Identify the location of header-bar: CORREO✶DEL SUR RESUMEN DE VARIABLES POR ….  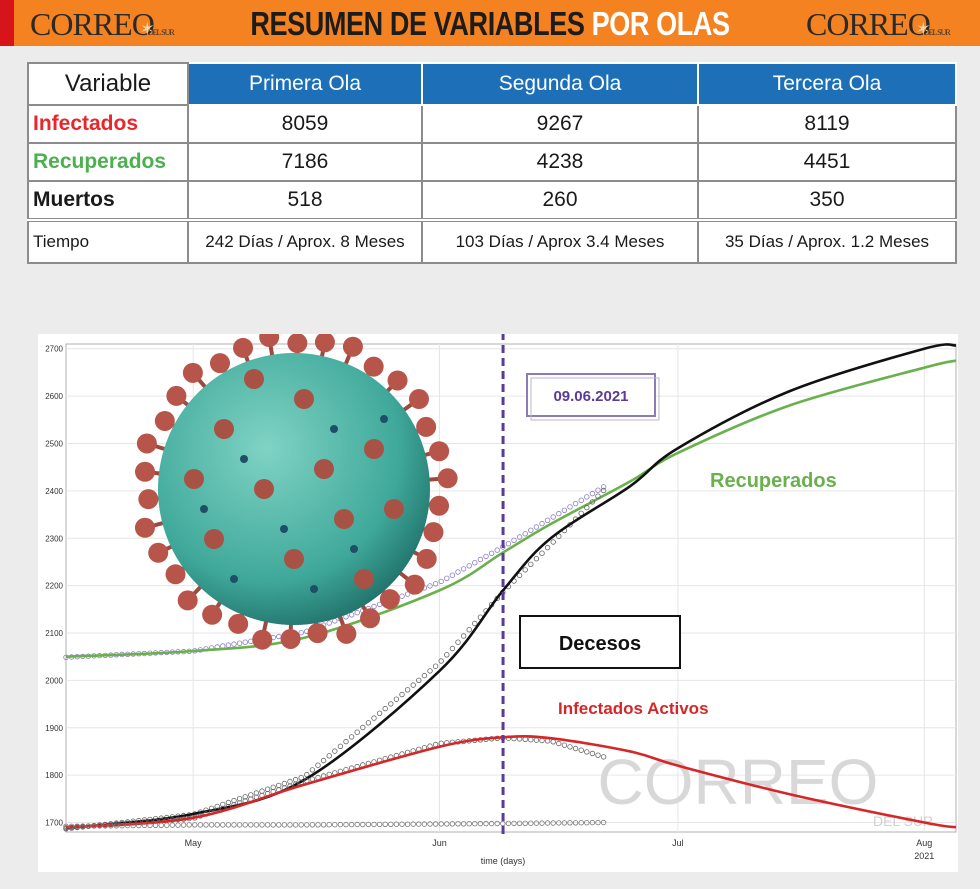
(490, 23).